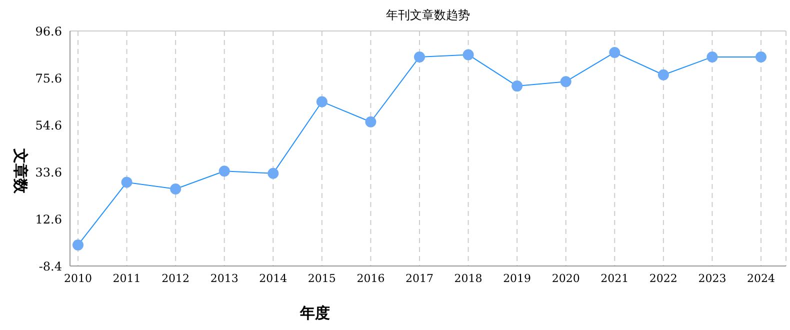  Describe the element at coordinates (78, 278) in the screenshot. I see `x-tick-label: 2010` at that location.